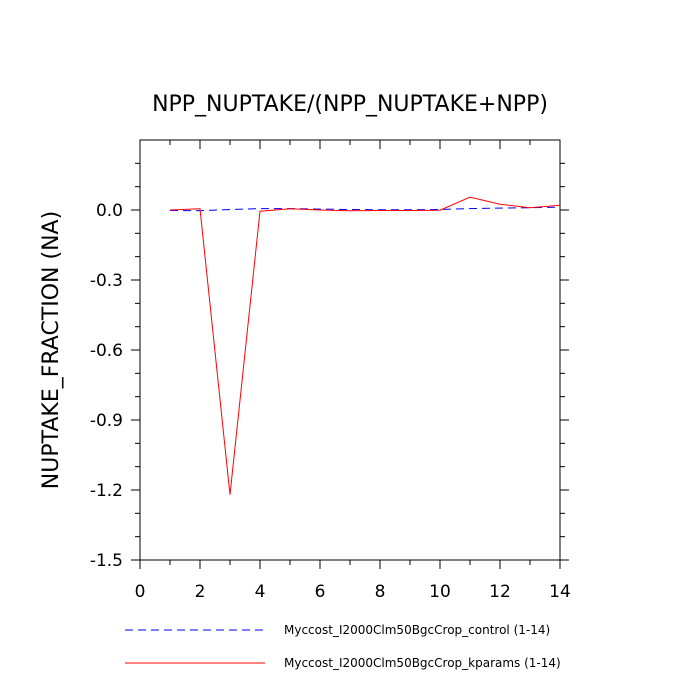  Describe the element at coordinates (109, 211) in the screenshot. I see `y-tick-label: 0.0` at that location.